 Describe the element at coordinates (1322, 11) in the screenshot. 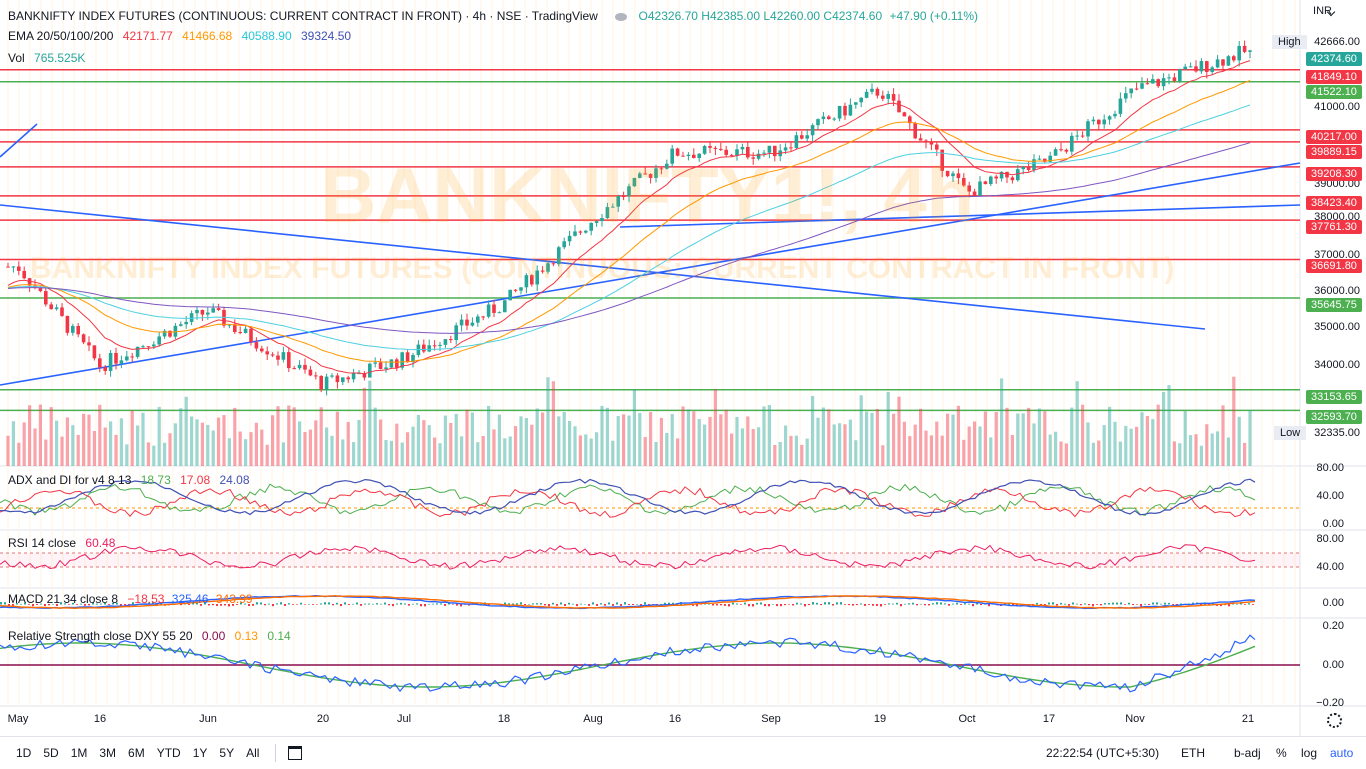

I see `currency-label: INR` at that location.